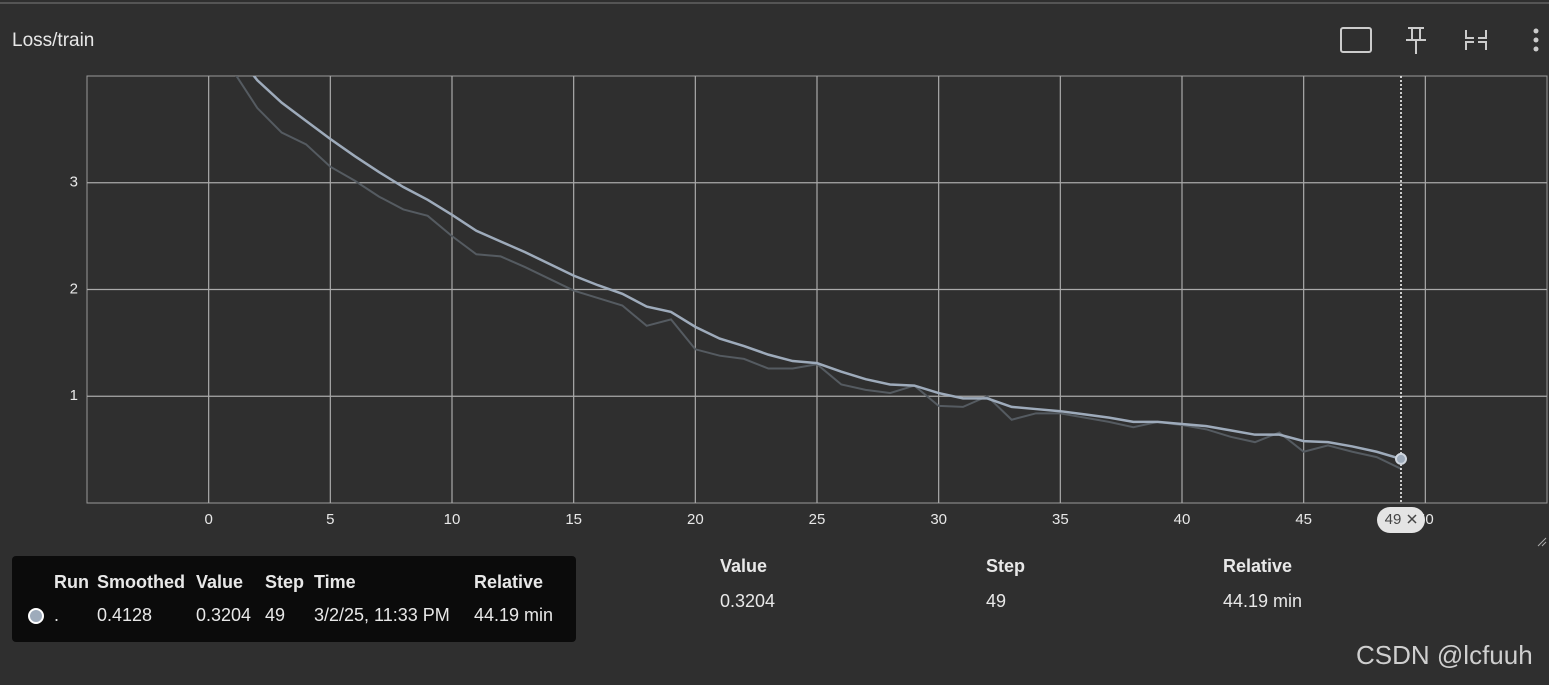  I want to click on summary-cell: 49, so click(996, 601).